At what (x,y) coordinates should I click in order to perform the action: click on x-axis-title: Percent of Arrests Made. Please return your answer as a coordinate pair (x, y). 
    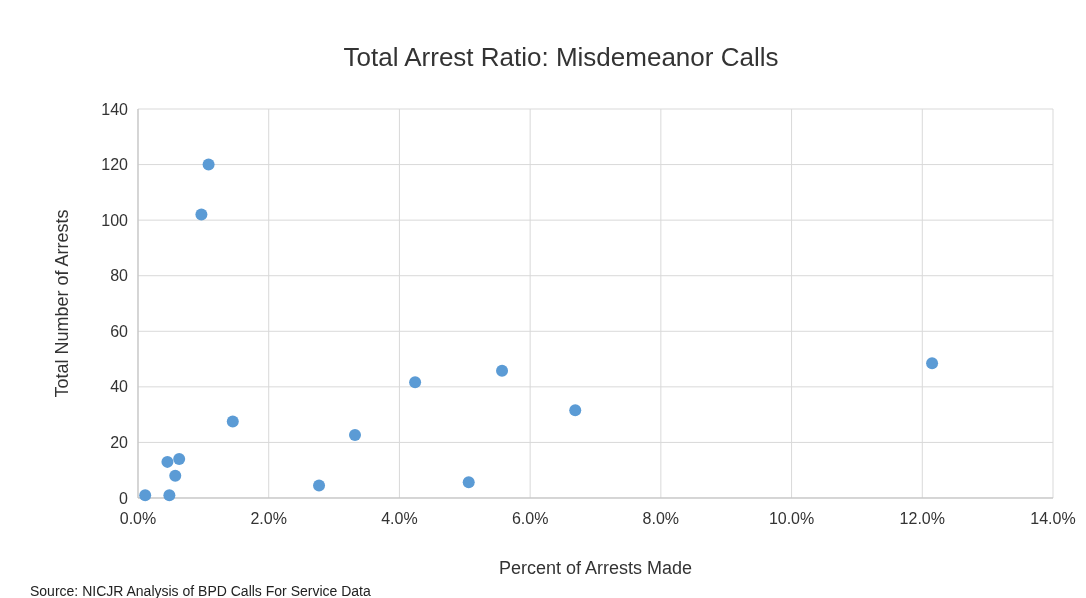
    Looking at the image, I should click on (595, 568).